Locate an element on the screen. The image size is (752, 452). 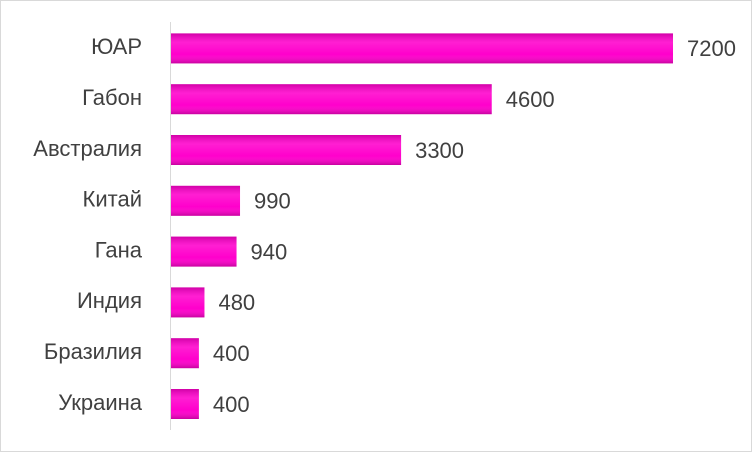
category-label: Габон is located at coordinates (112, 97).